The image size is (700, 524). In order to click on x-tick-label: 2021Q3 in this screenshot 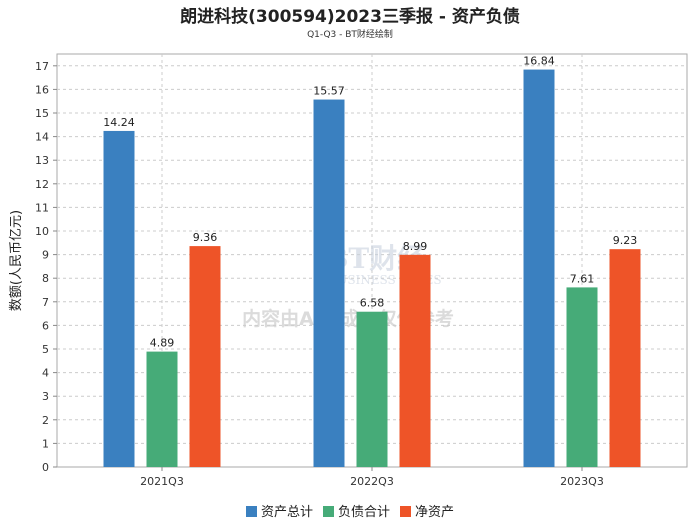, I will do `click(162, 481)`.